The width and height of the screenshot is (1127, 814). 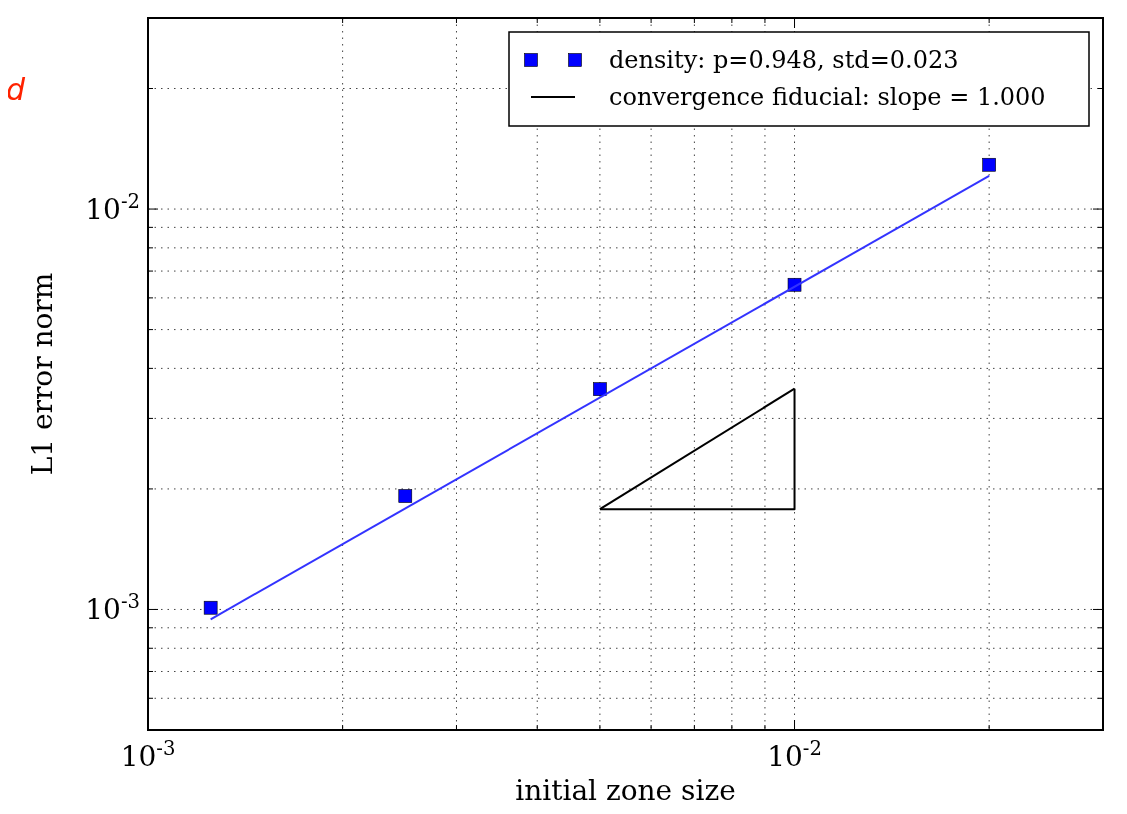 What do you see at coordinates (16, 89) in the screenshot?
I see `text: d` at bounding box center [16, 89].